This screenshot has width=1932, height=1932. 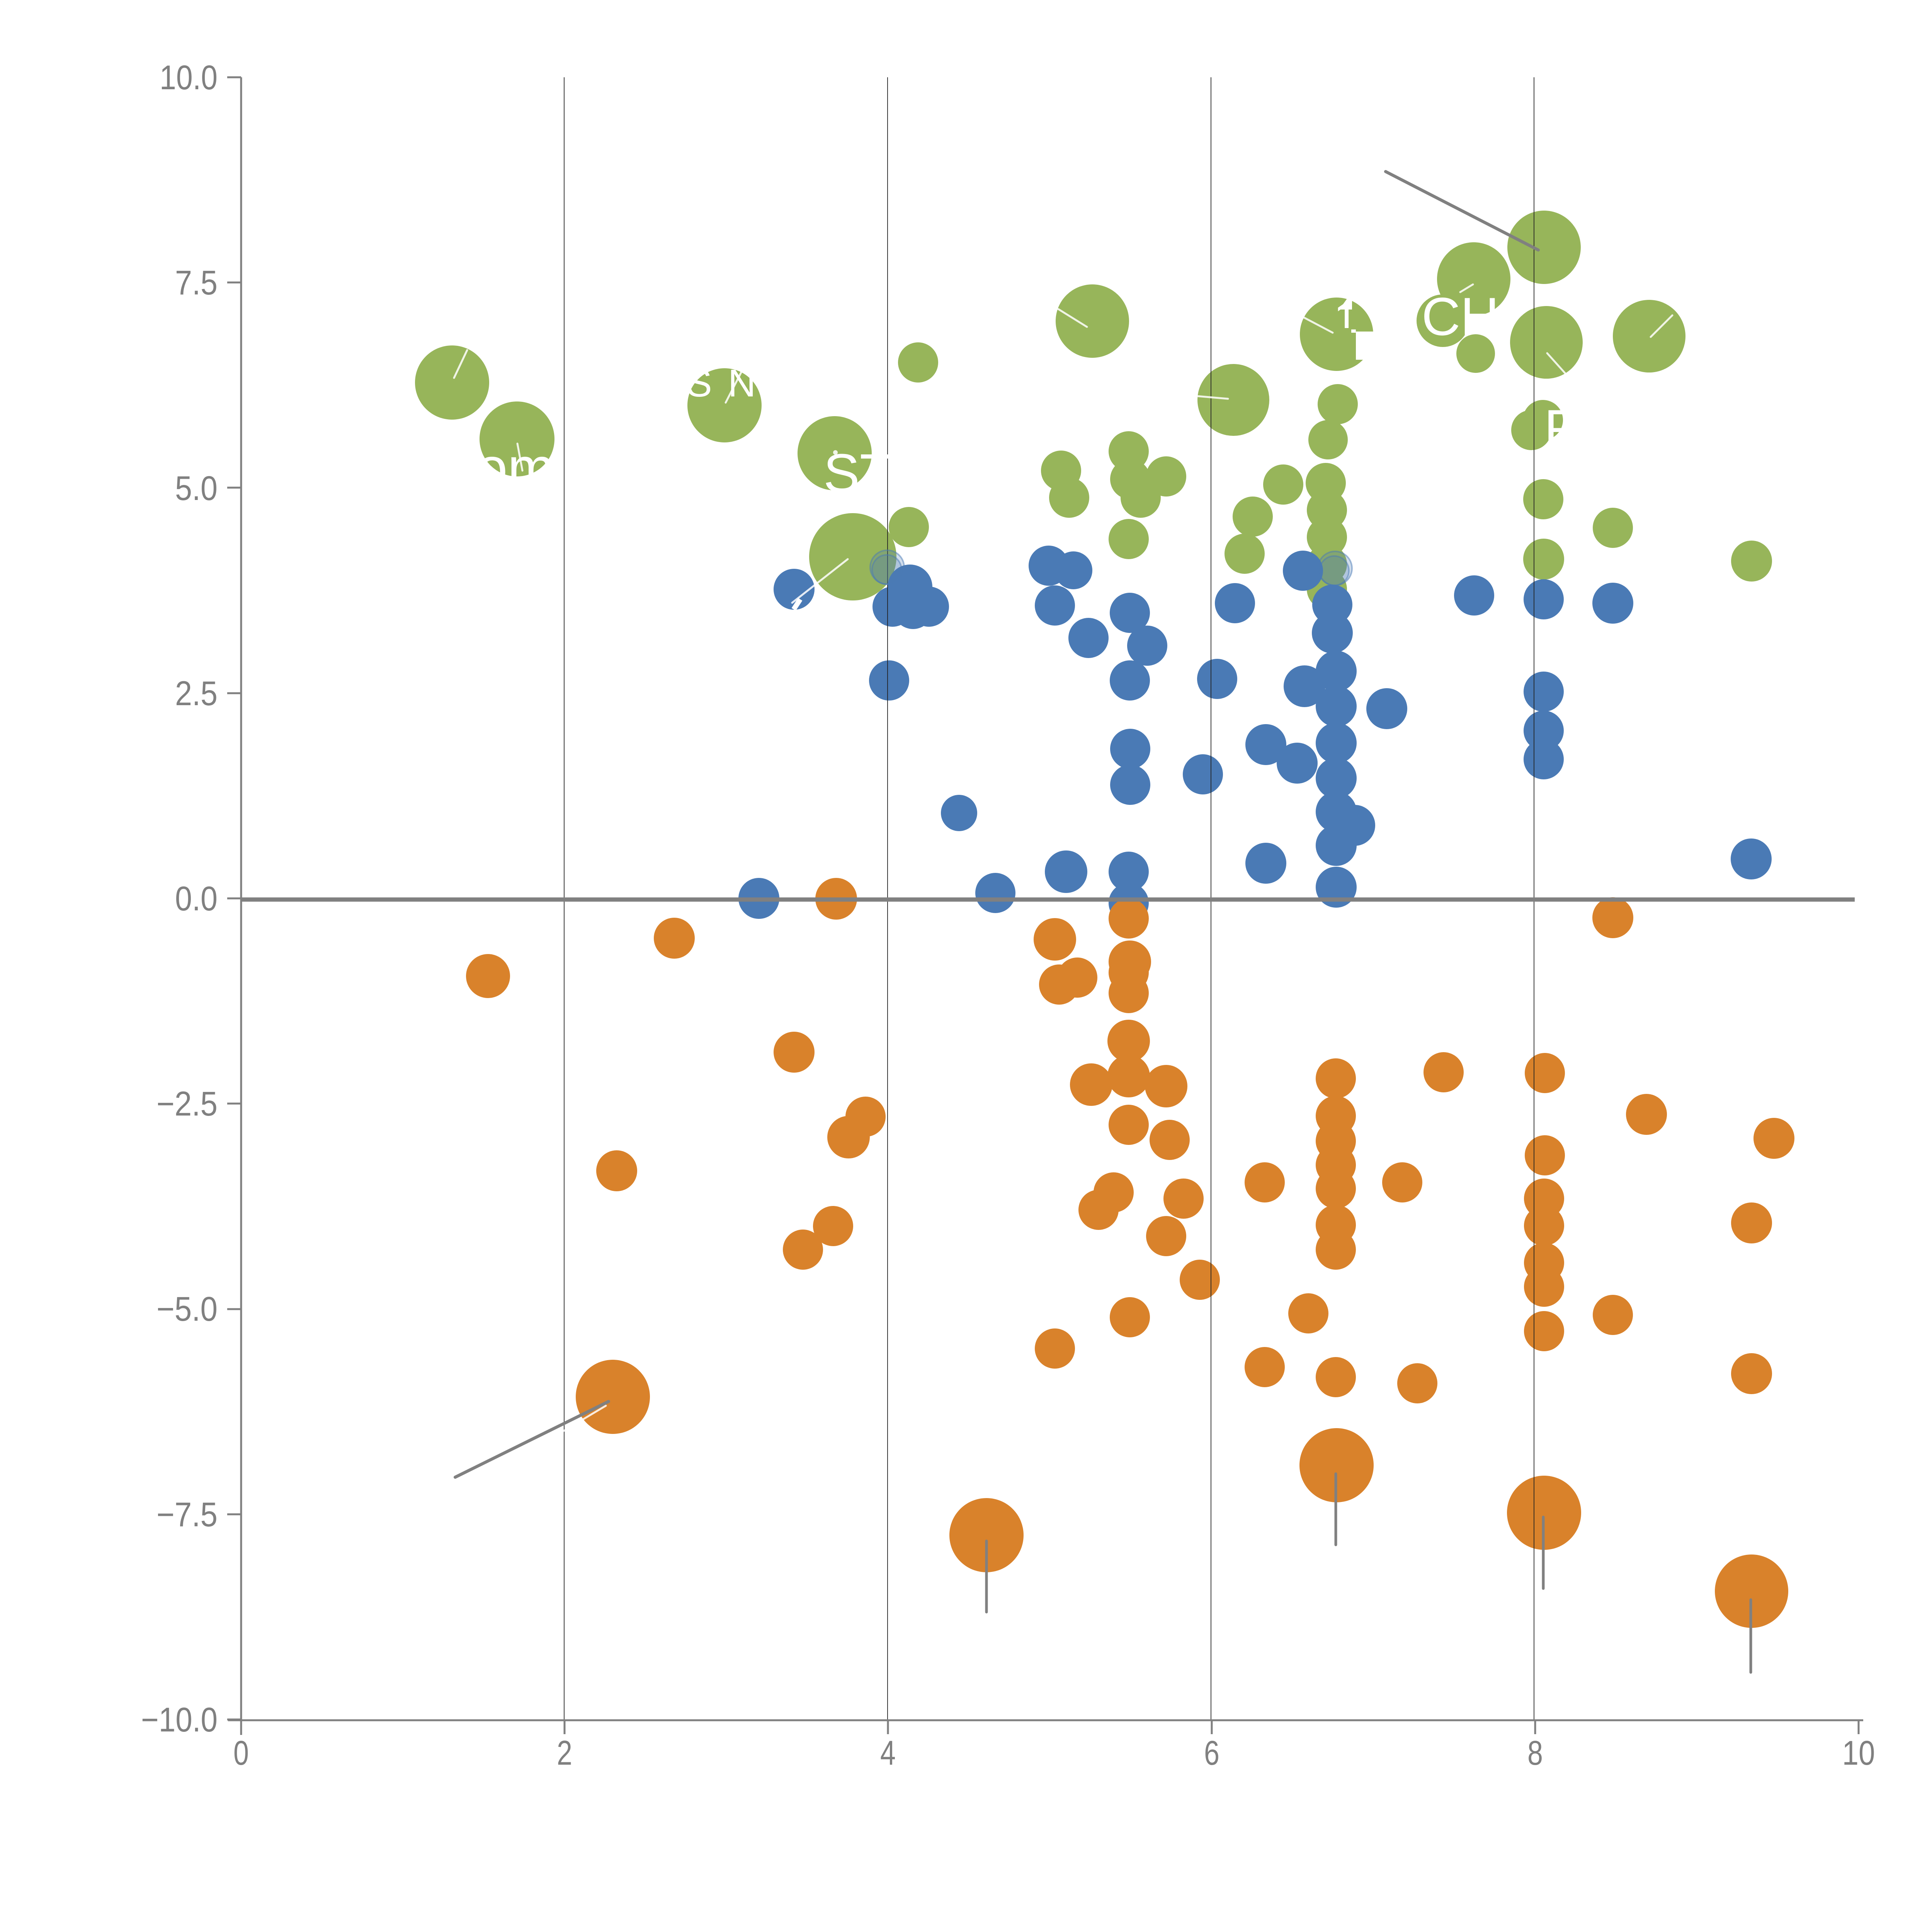 I want to click on svg-text: S, so click(x=699, y=383).